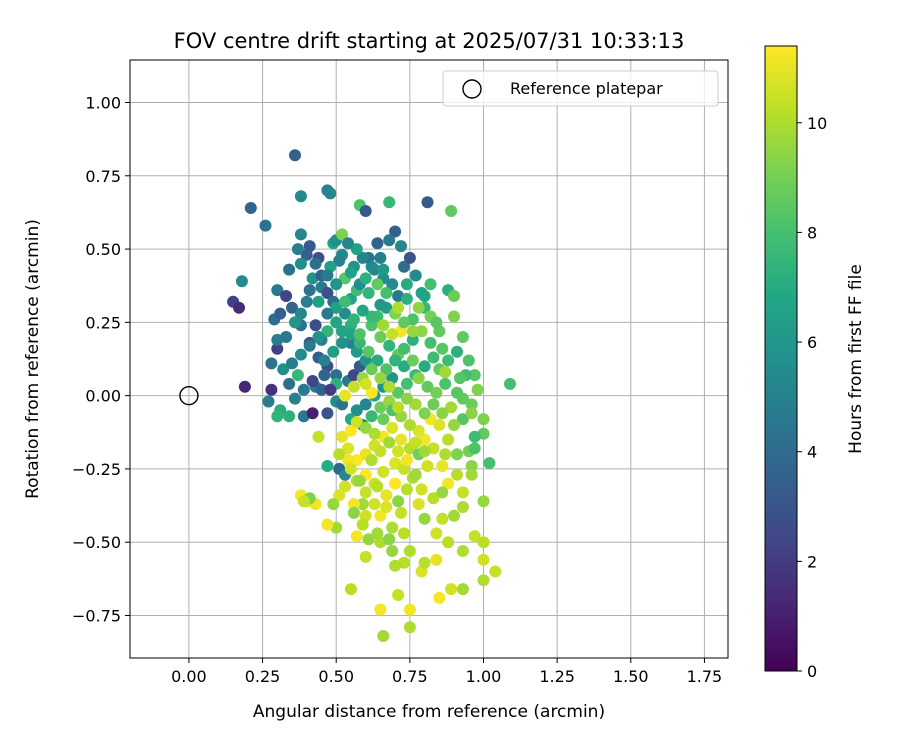 The image size is (900, 750). Describe the element at coordinates (101, 359) in the screenshot. I see `y-axis-ticks: −0.75 −0.50 −0.25 0.00 0.25 0.50 0.75 1.00` at that location.